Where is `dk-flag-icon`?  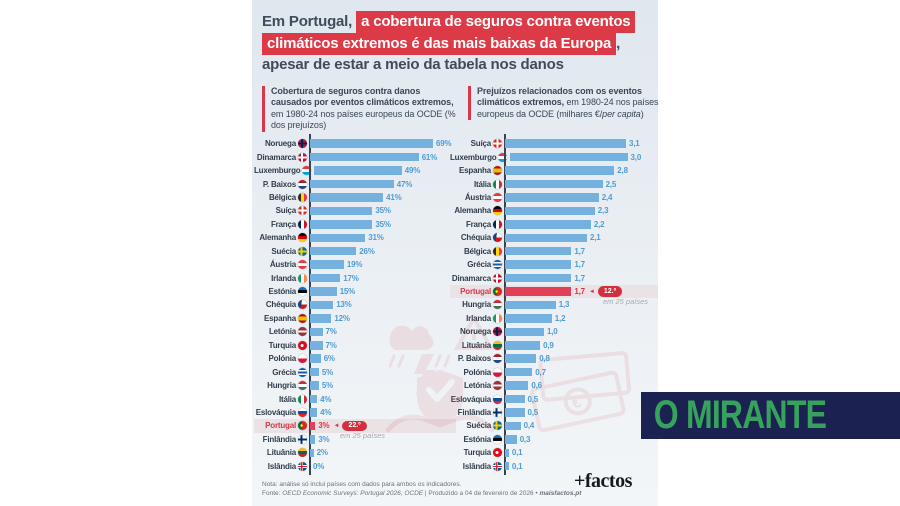
dk-flag-icon is located at coordinates (302, 157).